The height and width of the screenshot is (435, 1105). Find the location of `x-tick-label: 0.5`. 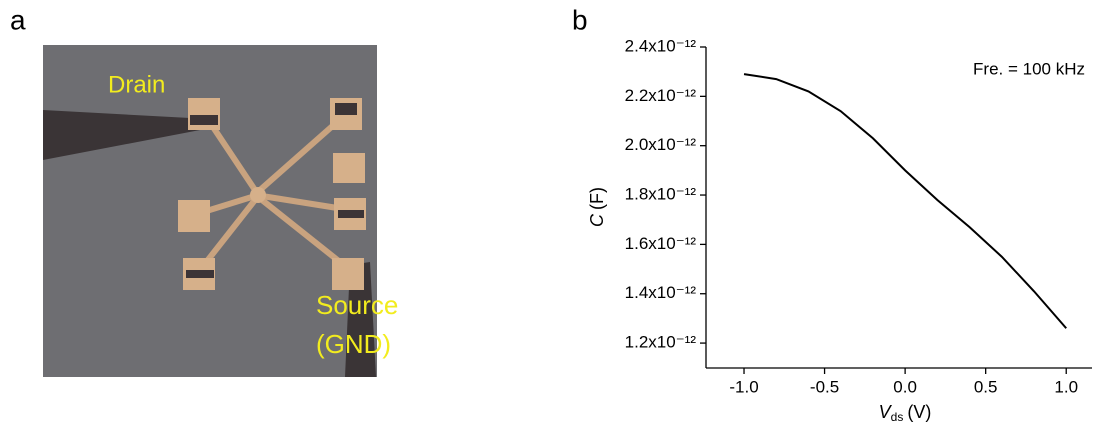

x-tick-label: 0.5 is located at coordinates (986, 386).